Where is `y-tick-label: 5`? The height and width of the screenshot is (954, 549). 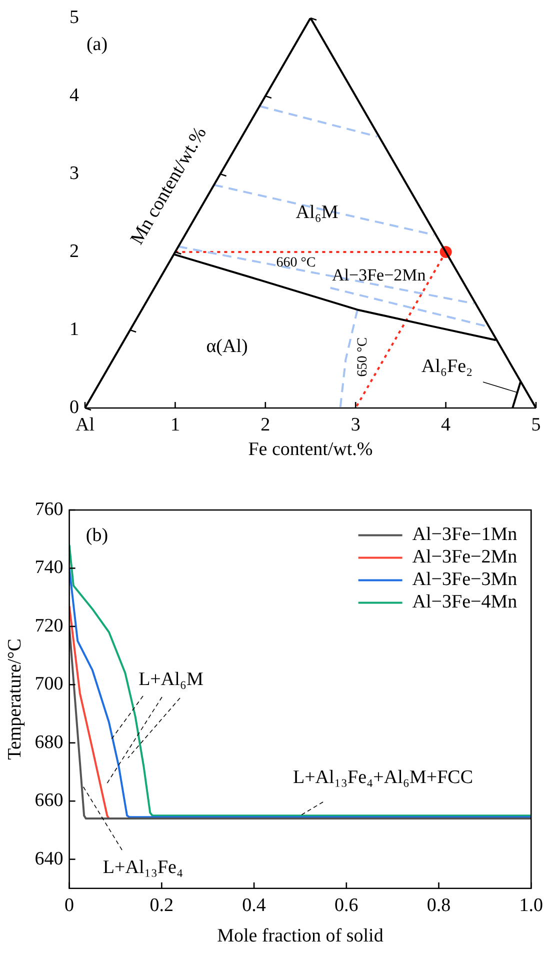 y-tick-label: 5 is located at coordinates (74, 17).